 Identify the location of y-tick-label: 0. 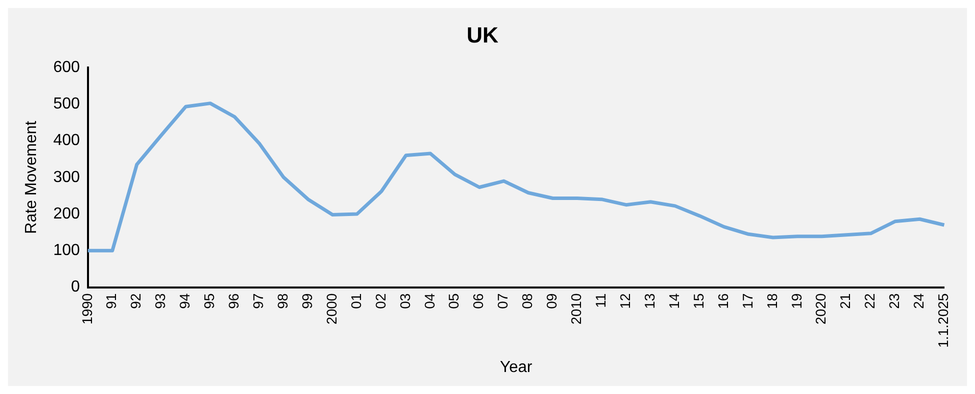
(75, 287).